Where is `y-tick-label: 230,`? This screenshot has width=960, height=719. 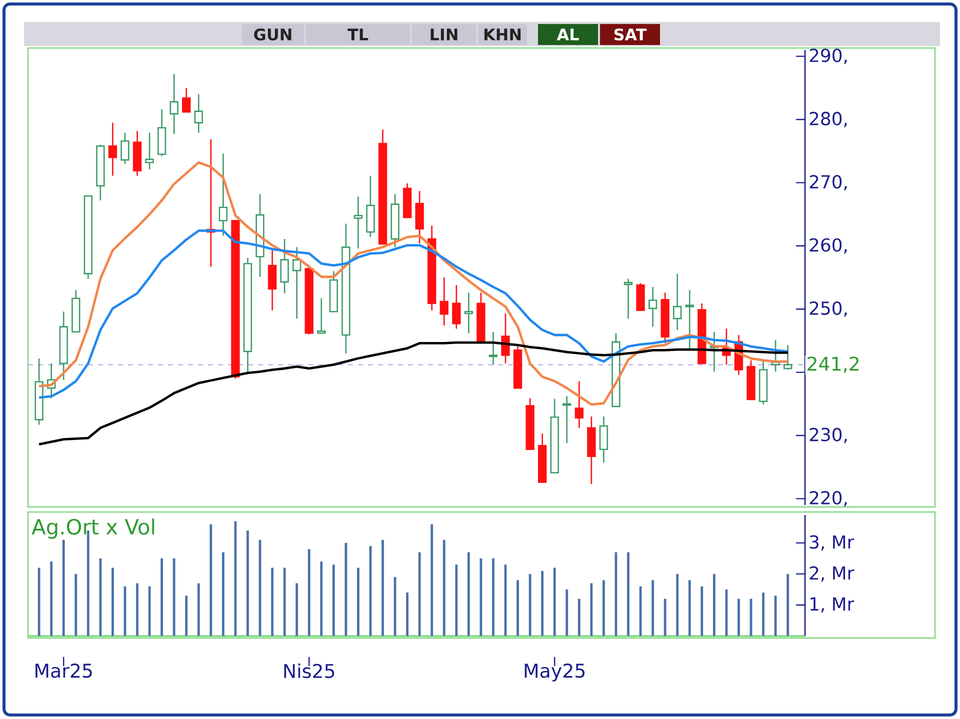
y-tick-label: 230, is located at coordinates (828, 436).